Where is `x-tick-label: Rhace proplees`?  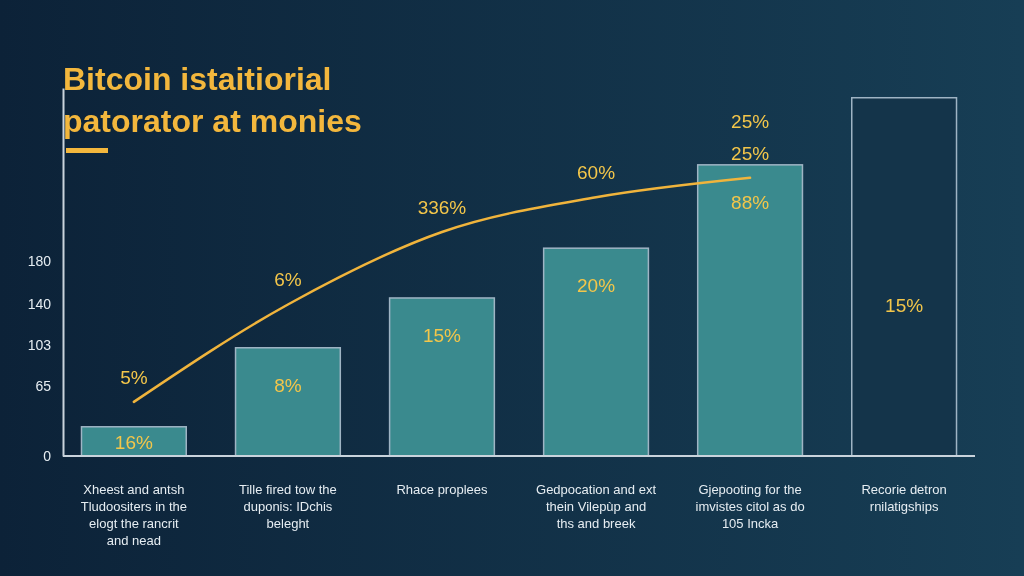 x-tick-label: Rhace proplees is located at coordinates (442, 489).